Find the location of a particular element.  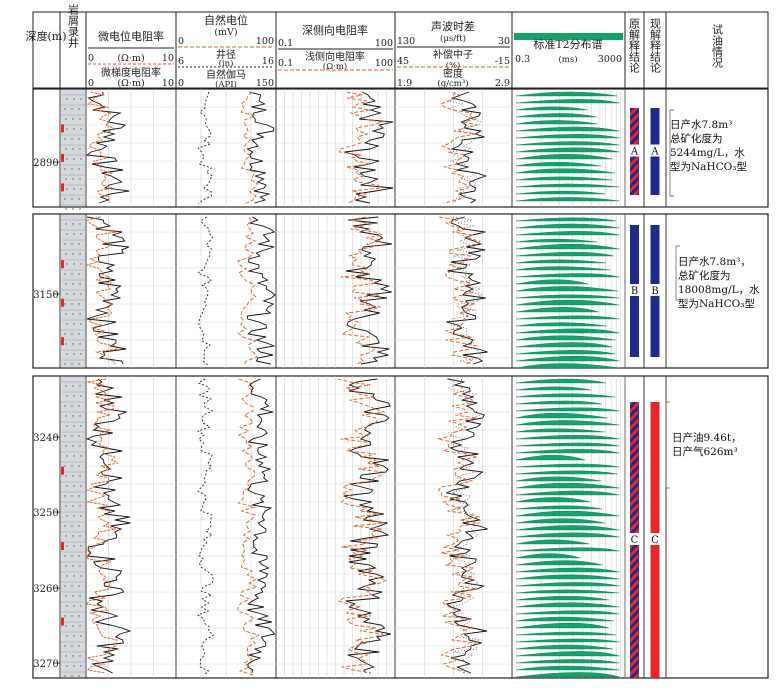

svg-text: 0.3 is located at coordinates (522, 59).